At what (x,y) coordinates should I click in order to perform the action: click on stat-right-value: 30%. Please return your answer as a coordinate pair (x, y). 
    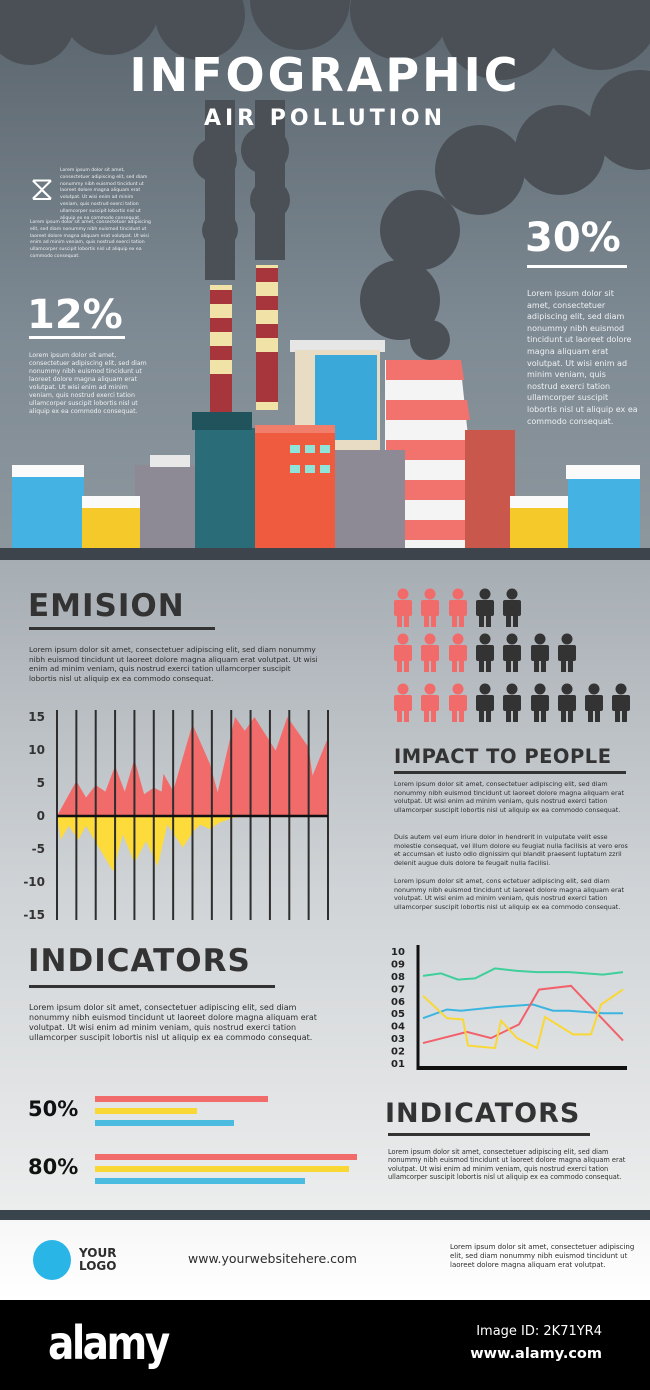
    Looking at the image, I should click on (573, 238).